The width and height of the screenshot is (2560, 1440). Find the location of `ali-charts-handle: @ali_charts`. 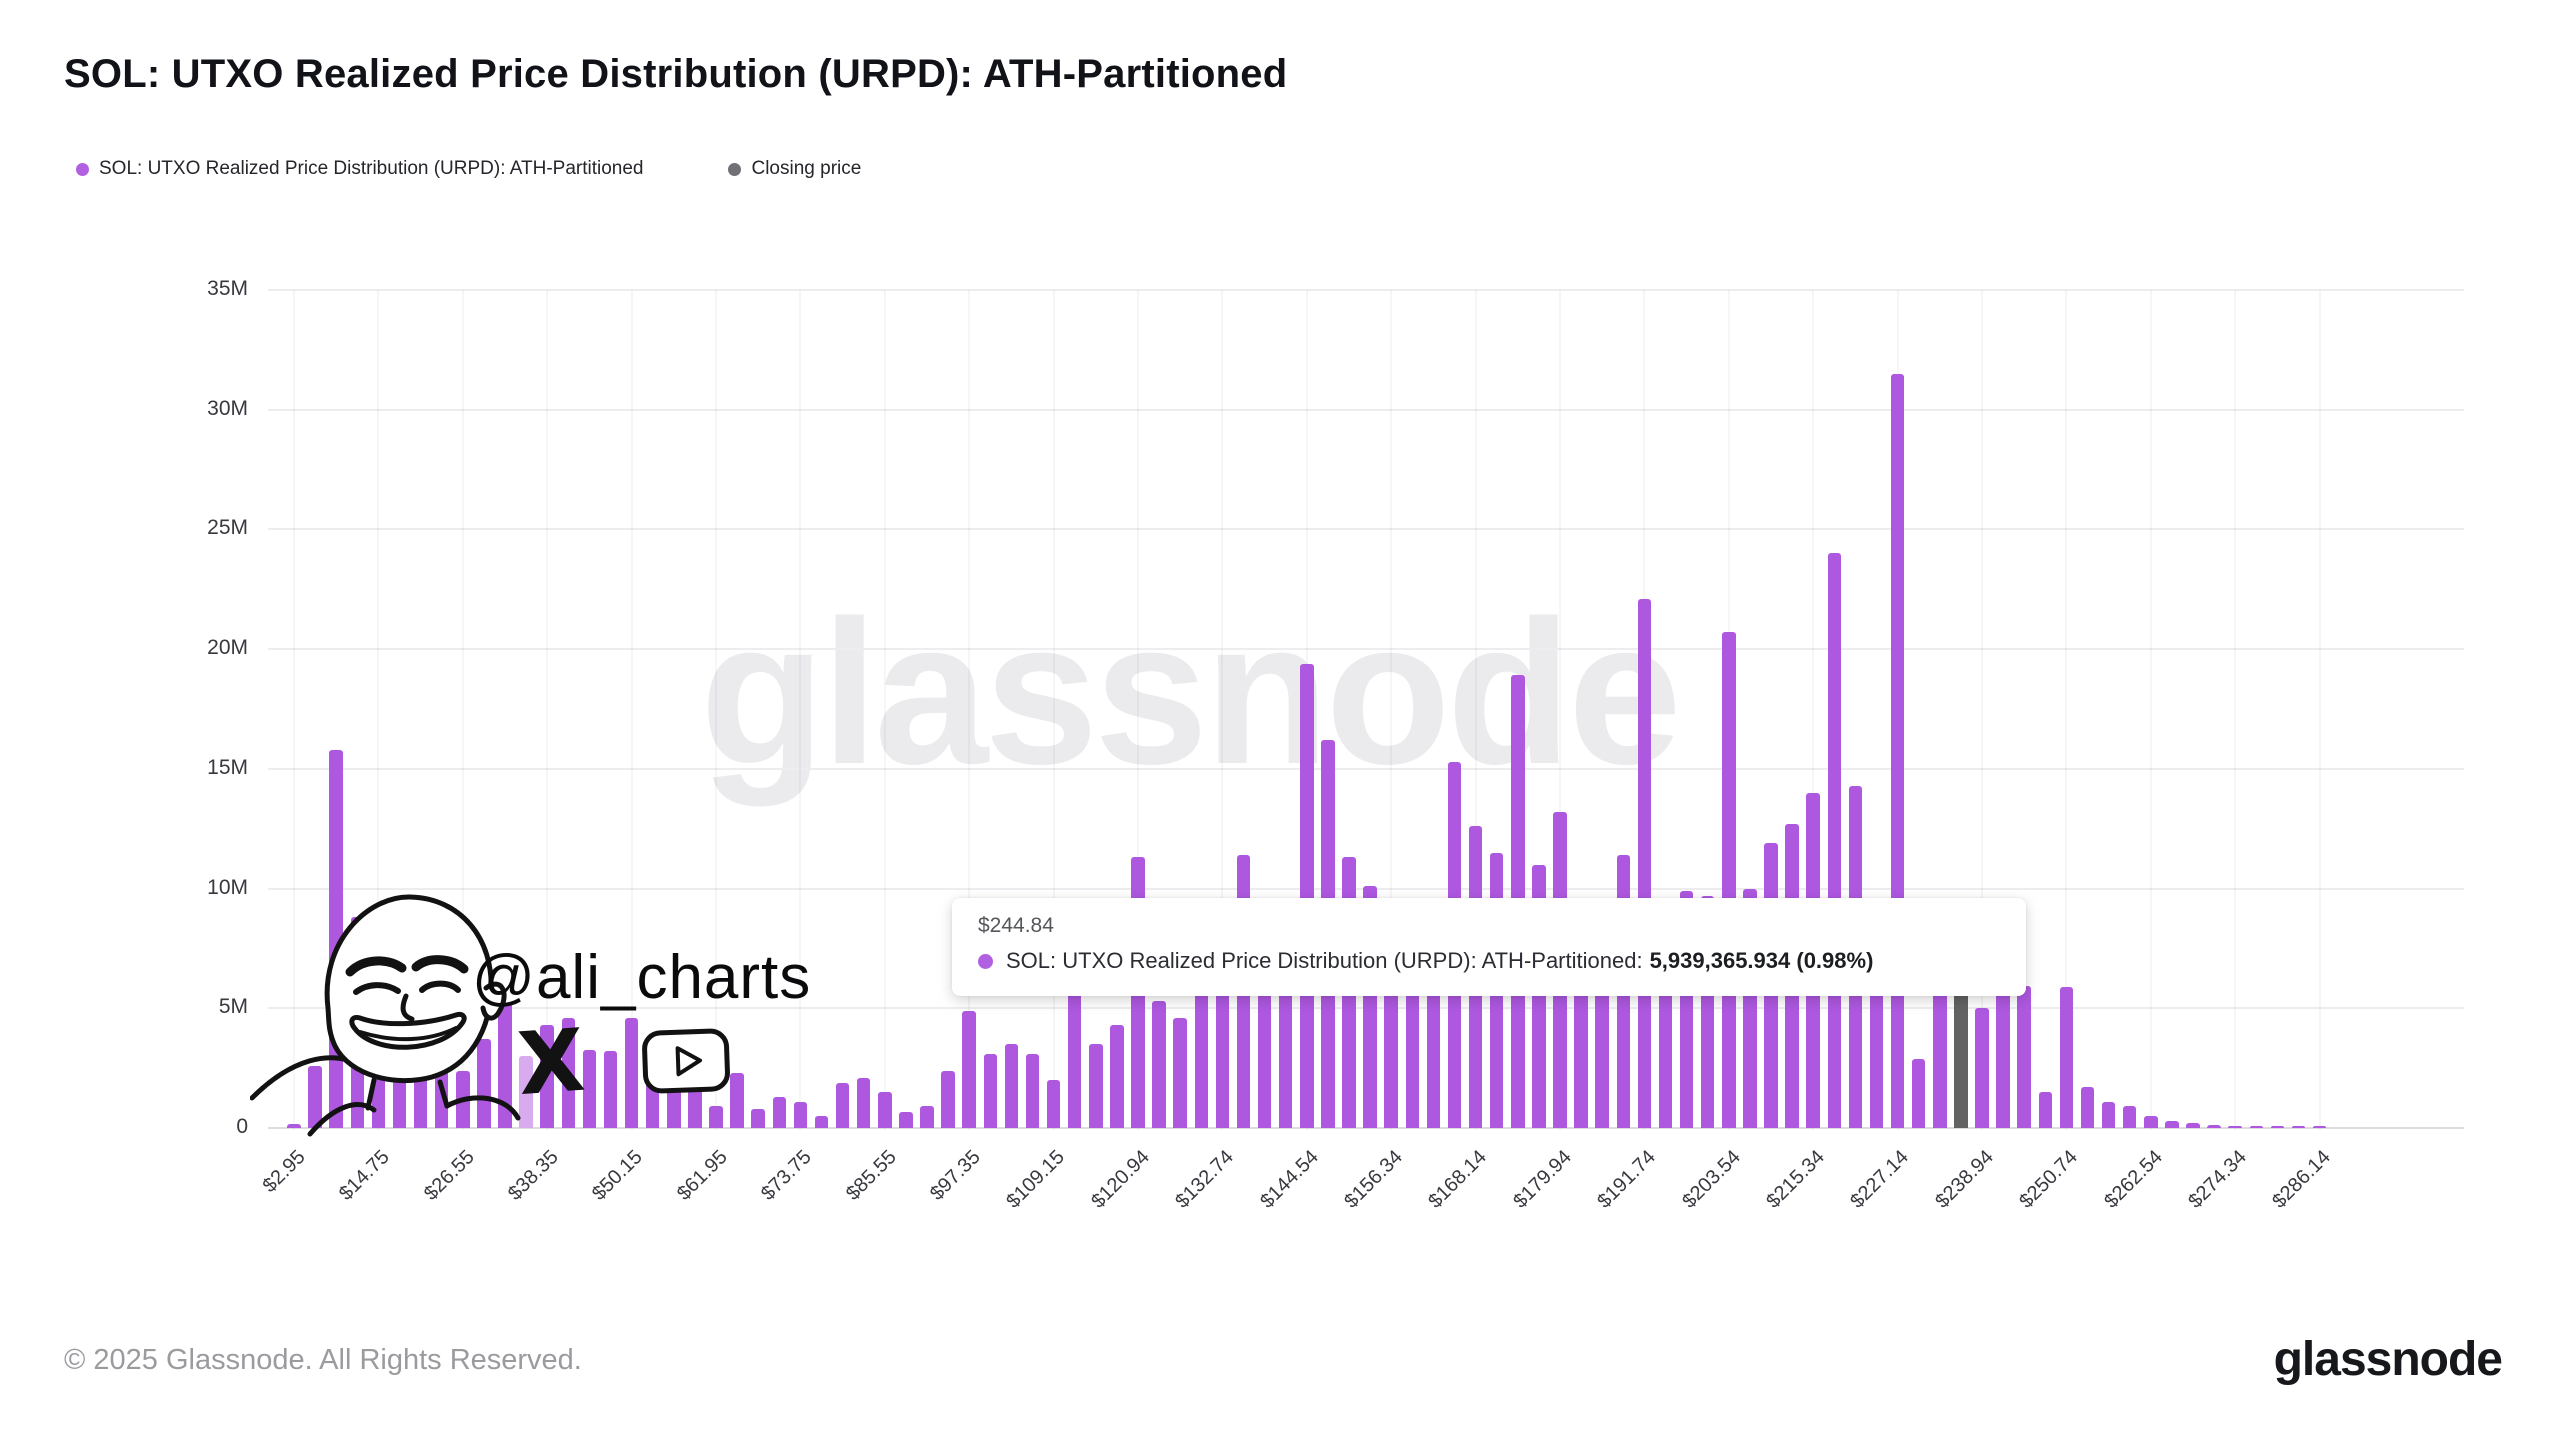

ali-charts-handle: @ali_charts is located at coordinates (642, 977).